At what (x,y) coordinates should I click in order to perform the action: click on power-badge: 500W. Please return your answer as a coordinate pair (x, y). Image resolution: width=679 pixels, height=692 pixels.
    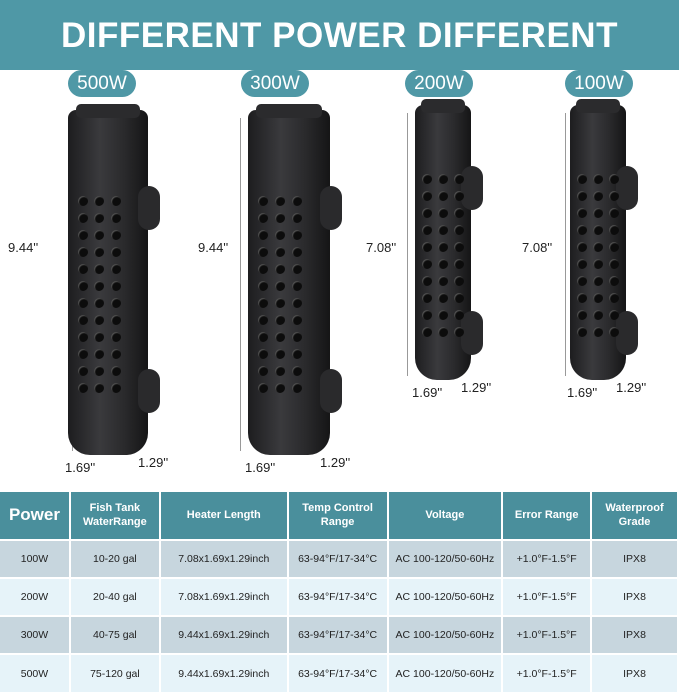
    Looking at the image, I should click on (102, 83).